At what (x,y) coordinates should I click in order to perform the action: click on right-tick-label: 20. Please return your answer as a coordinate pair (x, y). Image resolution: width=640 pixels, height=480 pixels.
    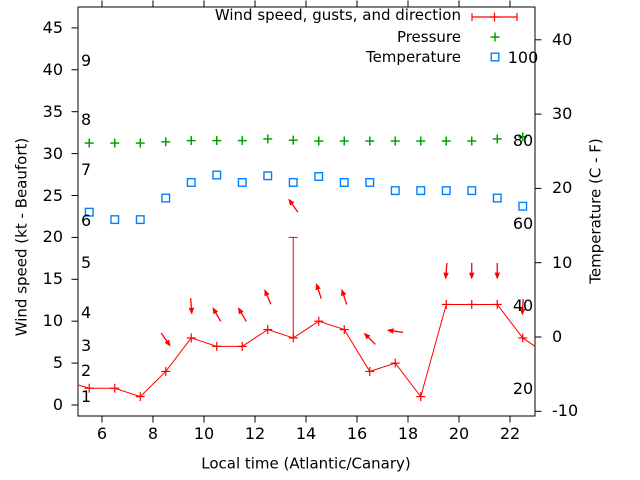
    Looking at the image, I should click on (562, 188).